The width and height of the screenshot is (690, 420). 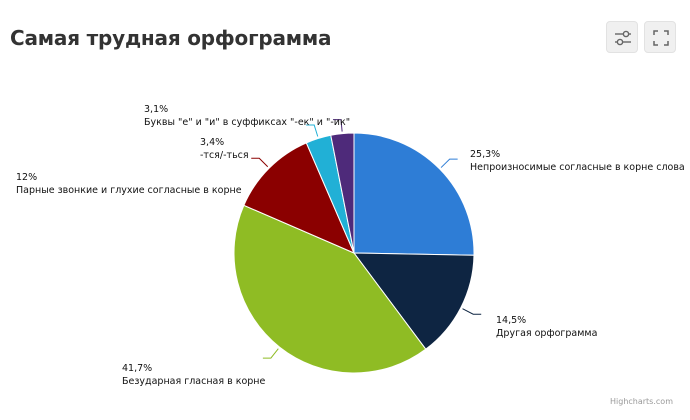 What do you see at coordinates (137, 368) in the screenshot?
I see `slice-percent-label: 41,7%` at bounding box center [137, 368].